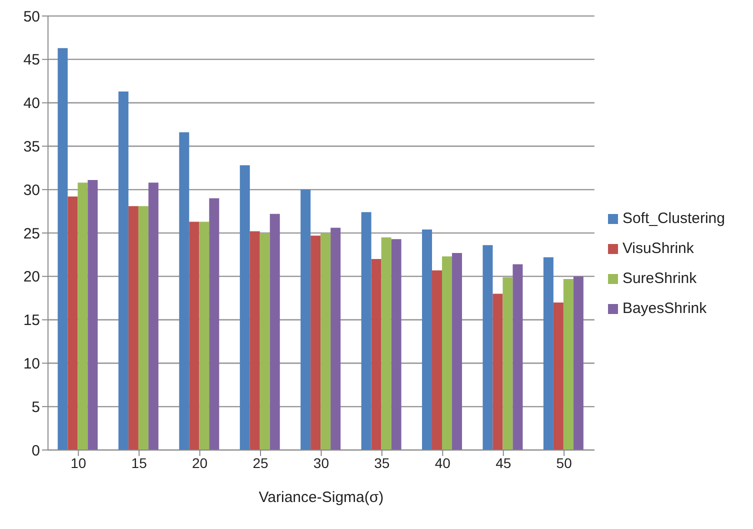  Describe the element at coordinates (36, 451) in the screenshot. I see `y-tick-label: 0` at that location.